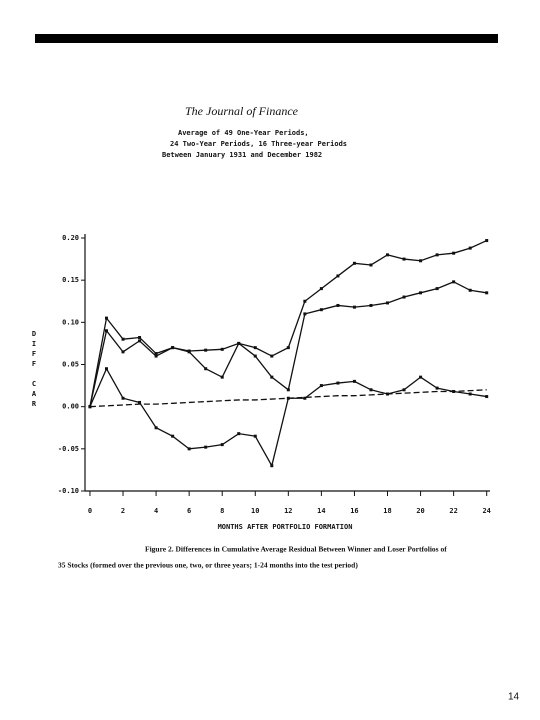  Describe the element at coordinates (156, 511) in the screenshot. I see `x-tick-label: 4` at that location.